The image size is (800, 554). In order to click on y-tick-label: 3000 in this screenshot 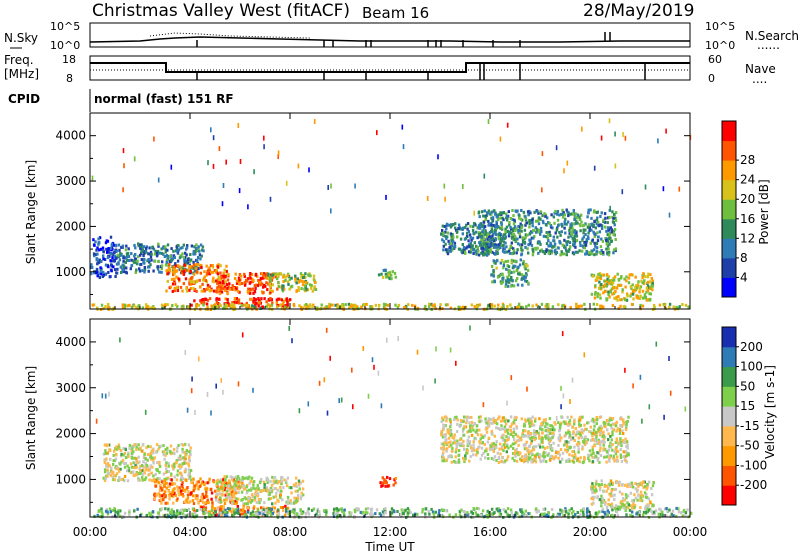, I will do `click(70, 181)`.